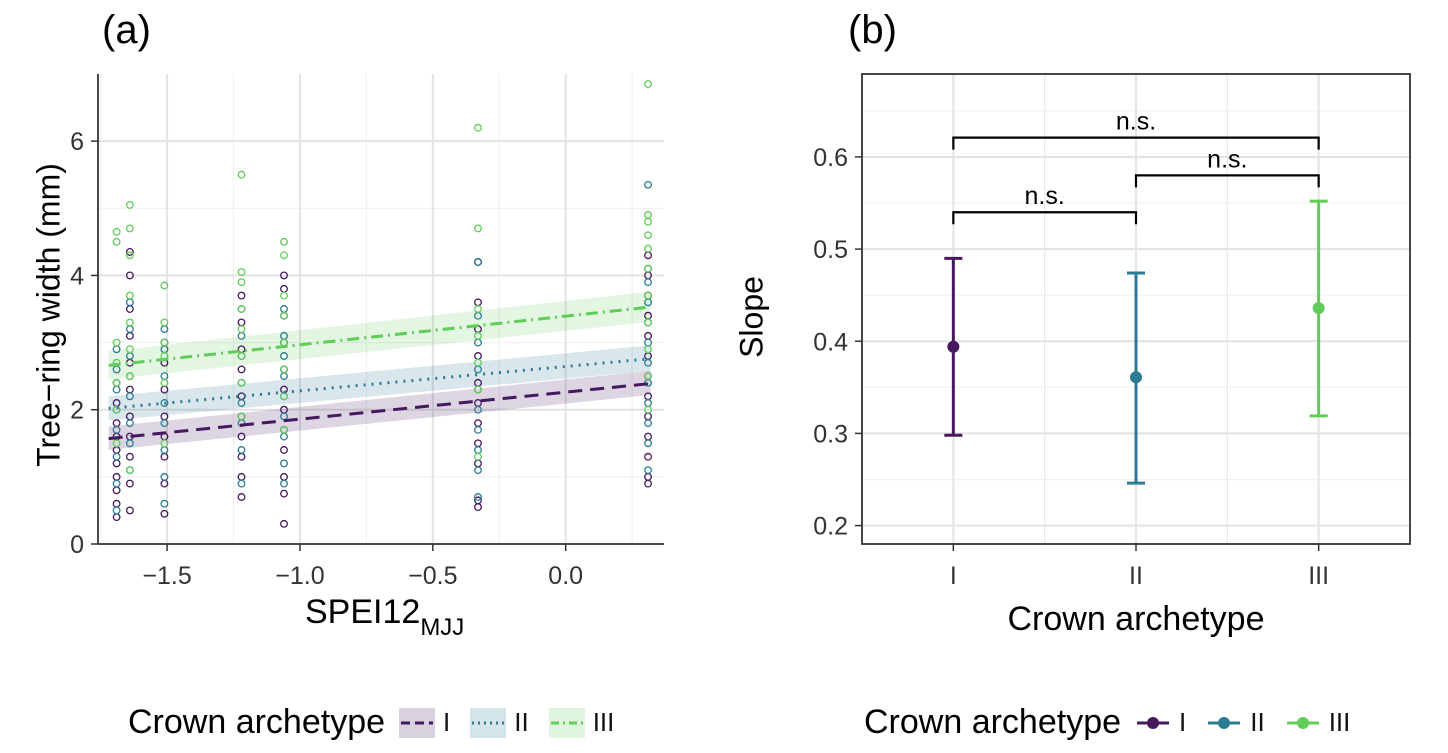 This screenshot has height=753, width=1448. Describe the element at coordinates (872, 30) in the screenshot. I see `panel-b-label: (b)` at that location.